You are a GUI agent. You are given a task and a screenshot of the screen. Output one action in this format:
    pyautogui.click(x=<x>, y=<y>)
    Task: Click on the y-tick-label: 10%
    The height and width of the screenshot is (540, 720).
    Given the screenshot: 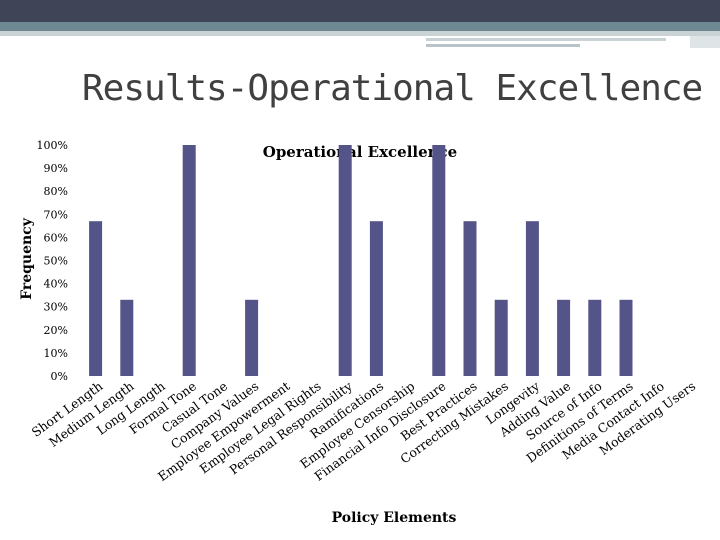 What is the action you would take?
    pyautogui.click(x=56, y=353)
    